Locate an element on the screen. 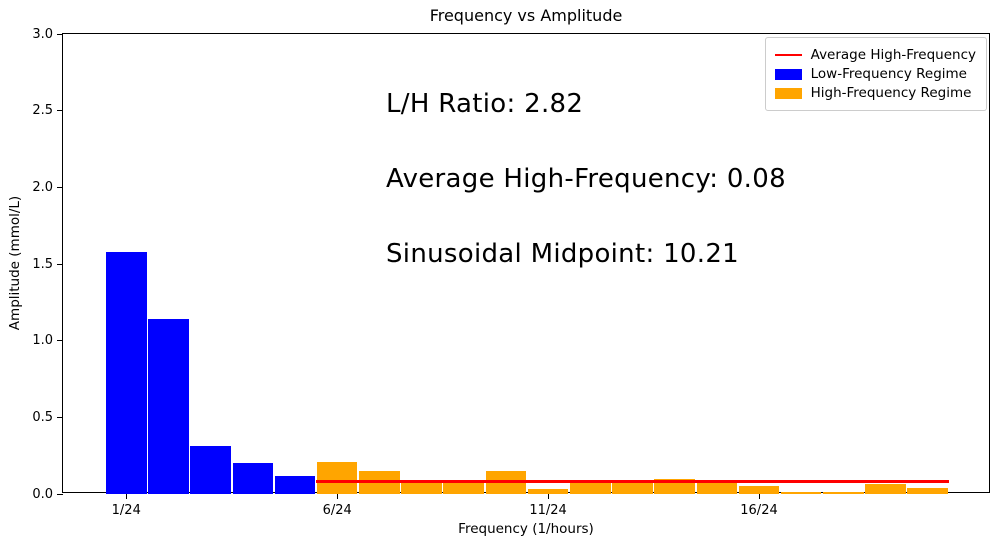 This screenshot has width=1001, height=547. y-tick-label: 2.5 is located at coordinates (42, 111).